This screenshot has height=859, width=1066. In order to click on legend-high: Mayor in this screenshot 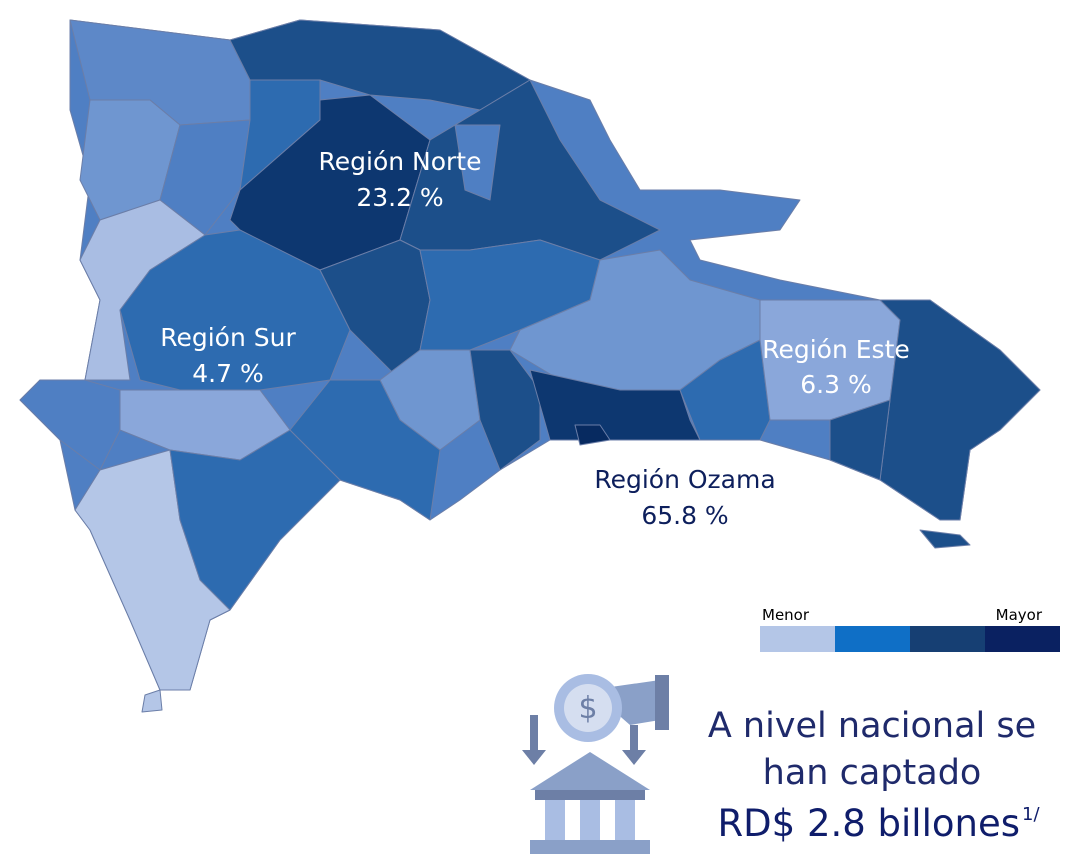, I will do `click(1019, 615)`.